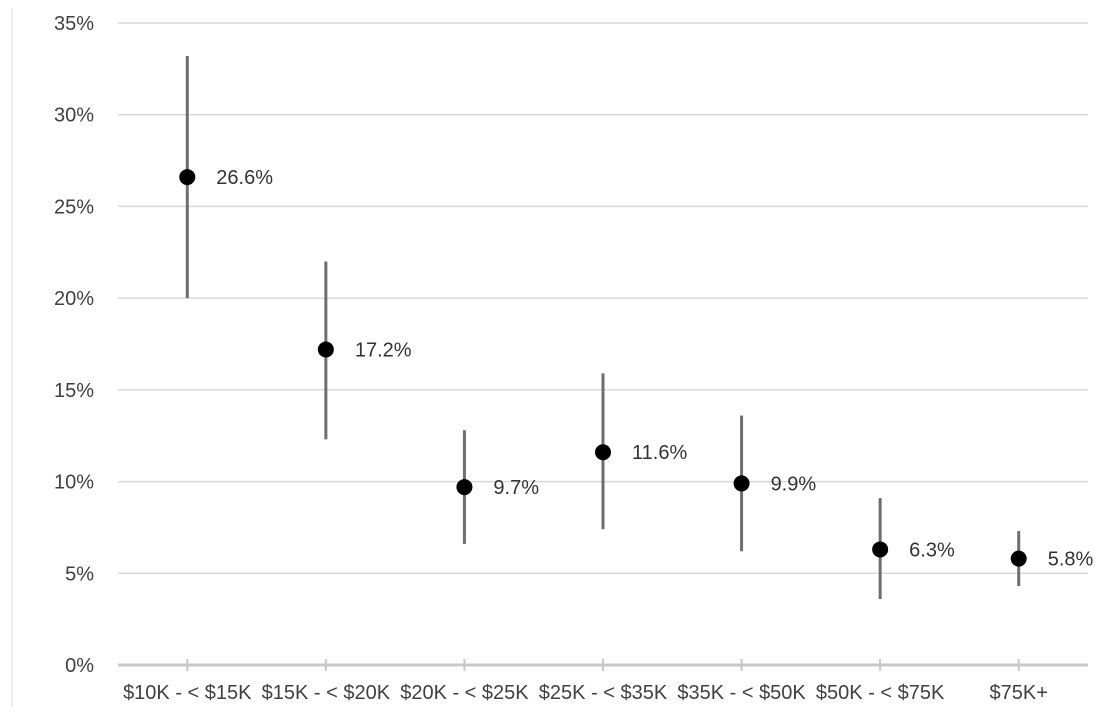 The image size is (1099, 715). I want to click on y-axis: 0% 5% 10% 15% 20% 25% 30% 35%, so click(74, 345).